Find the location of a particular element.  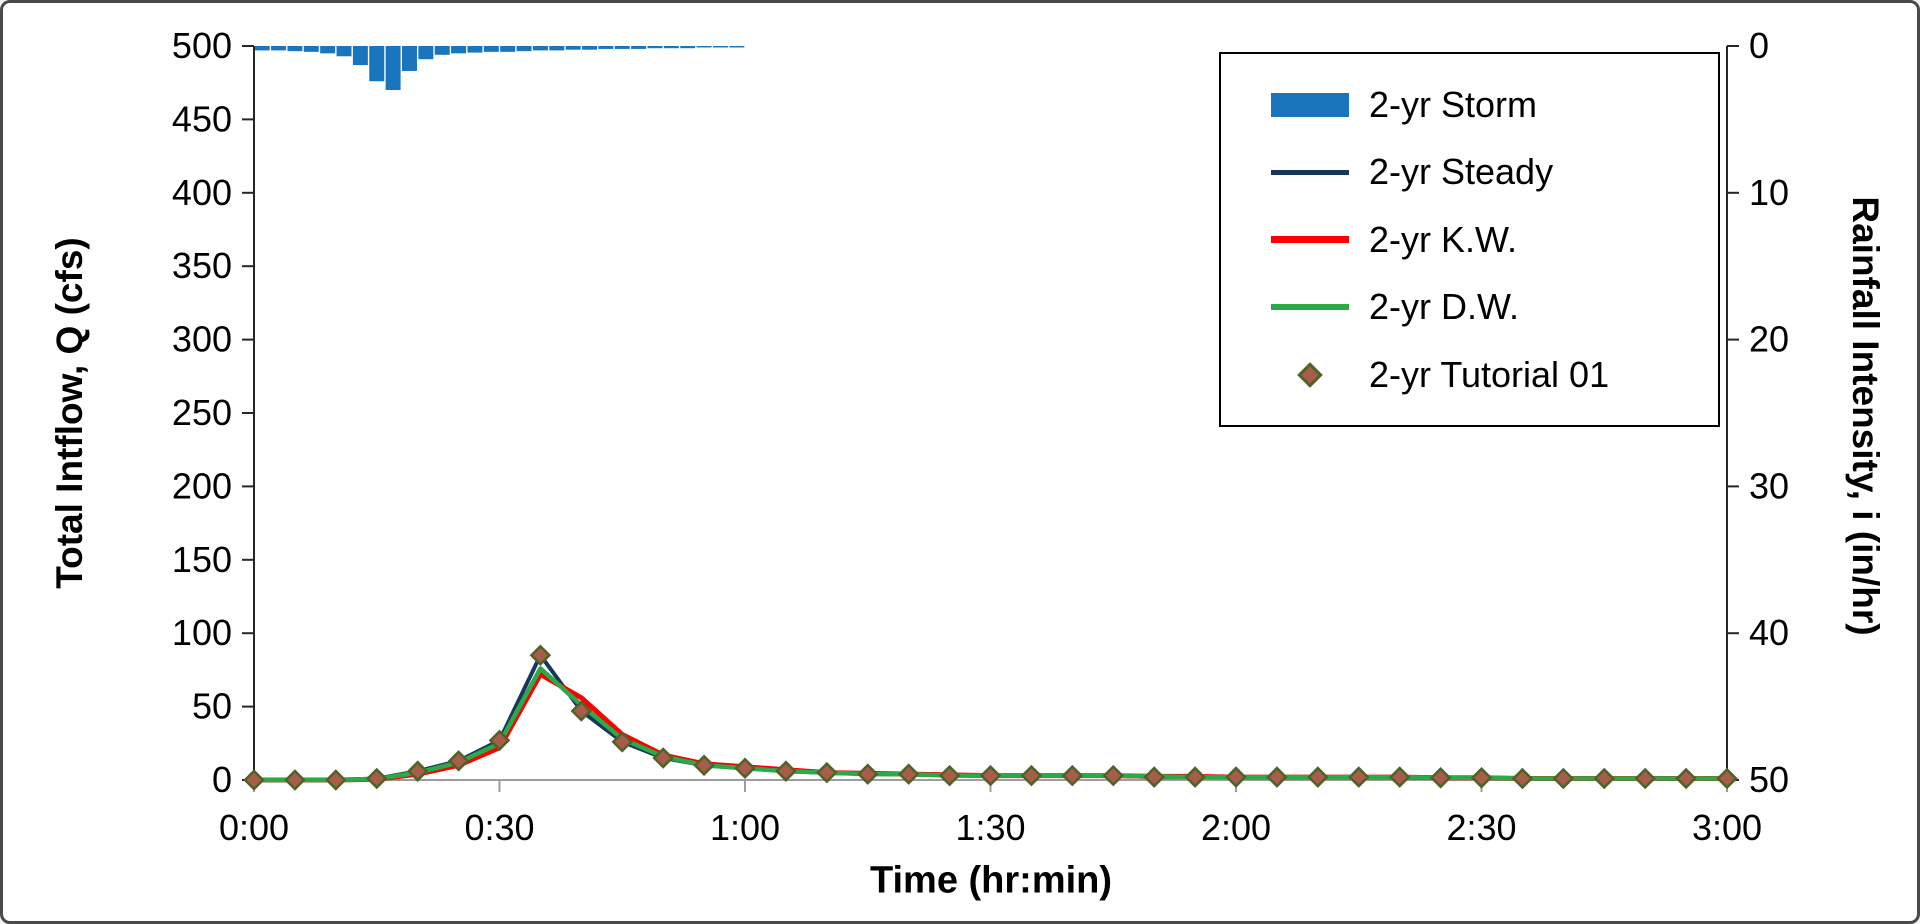

kw-line-swatch-icon is located at coordinates (1310, 239).